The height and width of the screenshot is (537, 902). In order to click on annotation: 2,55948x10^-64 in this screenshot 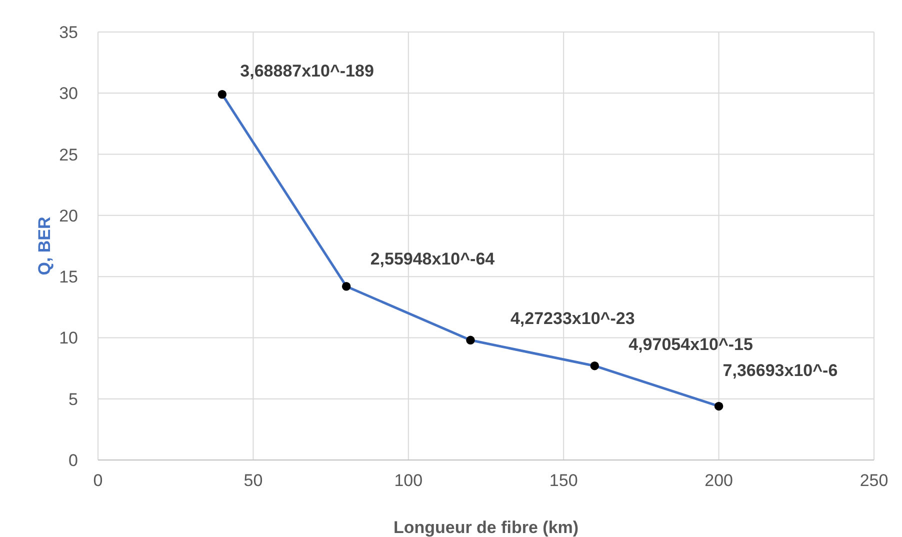, I will do `click(433, 258)`.